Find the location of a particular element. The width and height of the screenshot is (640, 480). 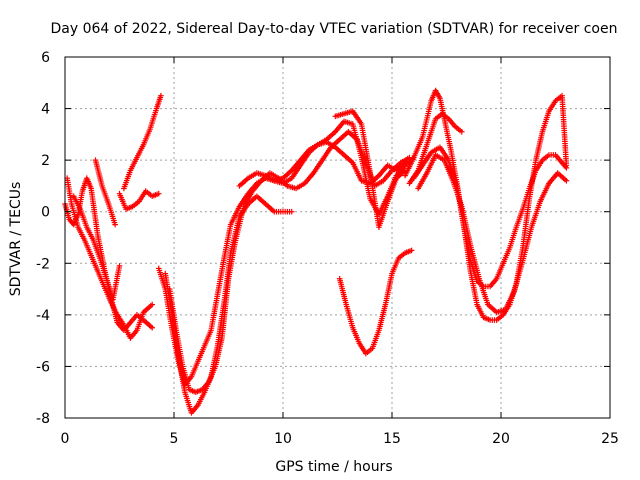

y-tick-label: 0 is located at coordinates (45, 213).